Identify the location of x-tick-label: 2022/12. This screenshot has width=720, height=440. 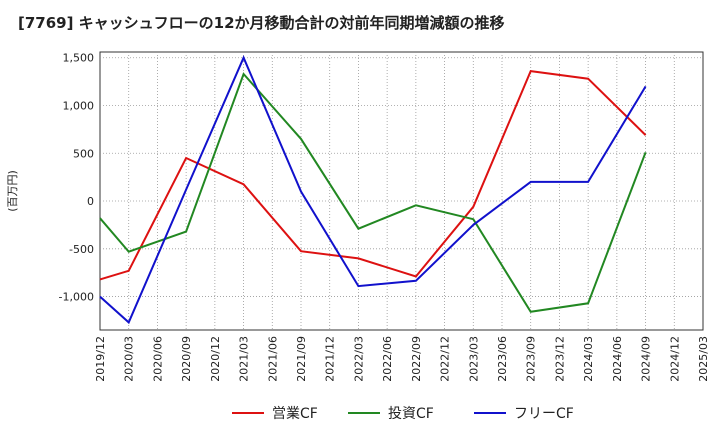
(445, 359).